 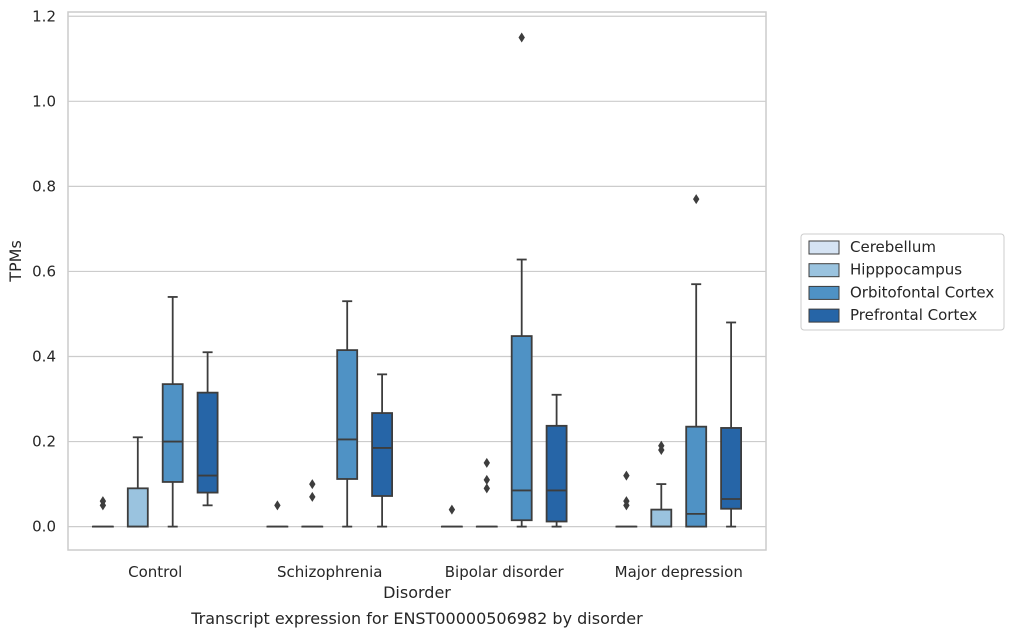 I want to click on x-tick-label: Schizophrenia, so click(x=329, y=572).